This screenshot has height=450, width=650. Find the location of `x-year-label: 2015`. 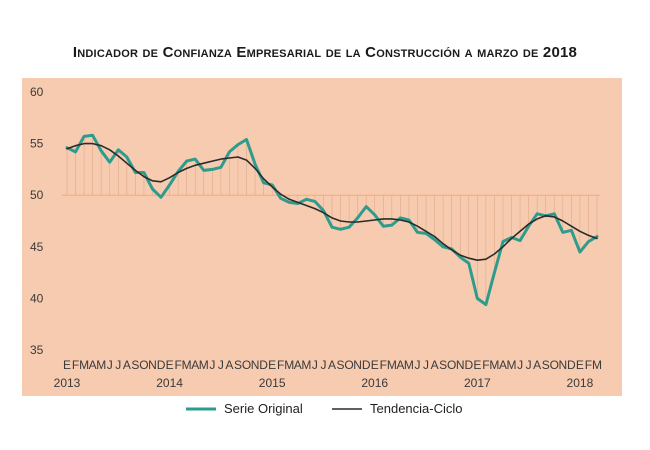

x-year-label: 2015 is located at coordinates (272, 383).